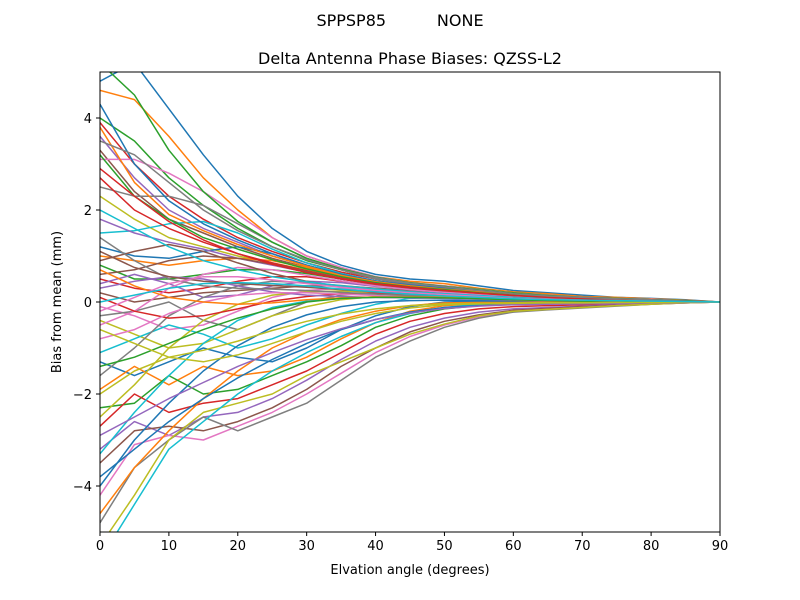 The height and width of the screenshot is (600, 800). Describe the element at coordinates (444, 546) in the screenshot. I see `x-tick-label: 50` at that location.